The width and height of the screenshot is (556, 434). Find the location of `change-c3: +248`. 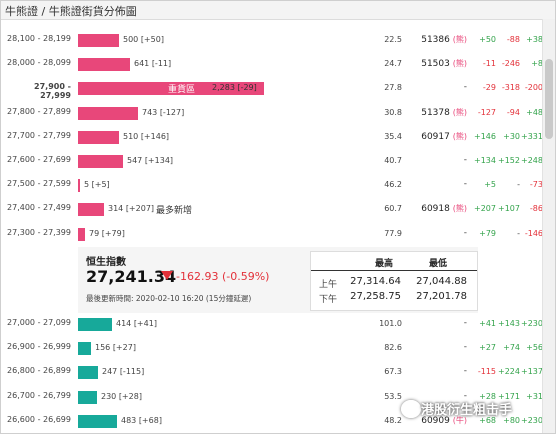

change-c3: +248 is located at coordinates (532, 160).